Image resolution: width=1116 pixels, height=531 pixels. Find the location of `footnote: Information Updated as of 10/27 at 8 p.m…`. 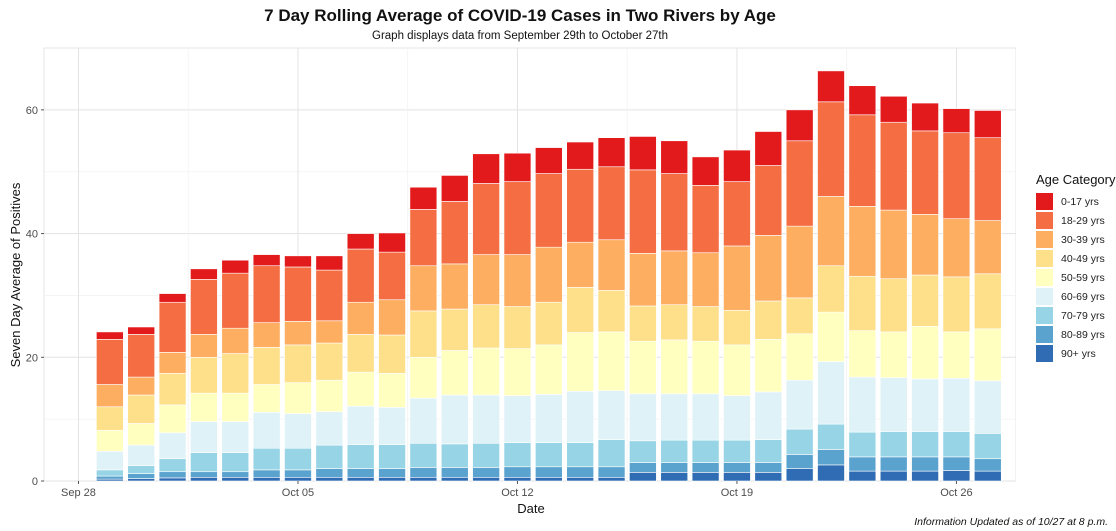

footnote: Information Updated as of 10/27 at 8 p.m… is located at coordinates (1011, 522).